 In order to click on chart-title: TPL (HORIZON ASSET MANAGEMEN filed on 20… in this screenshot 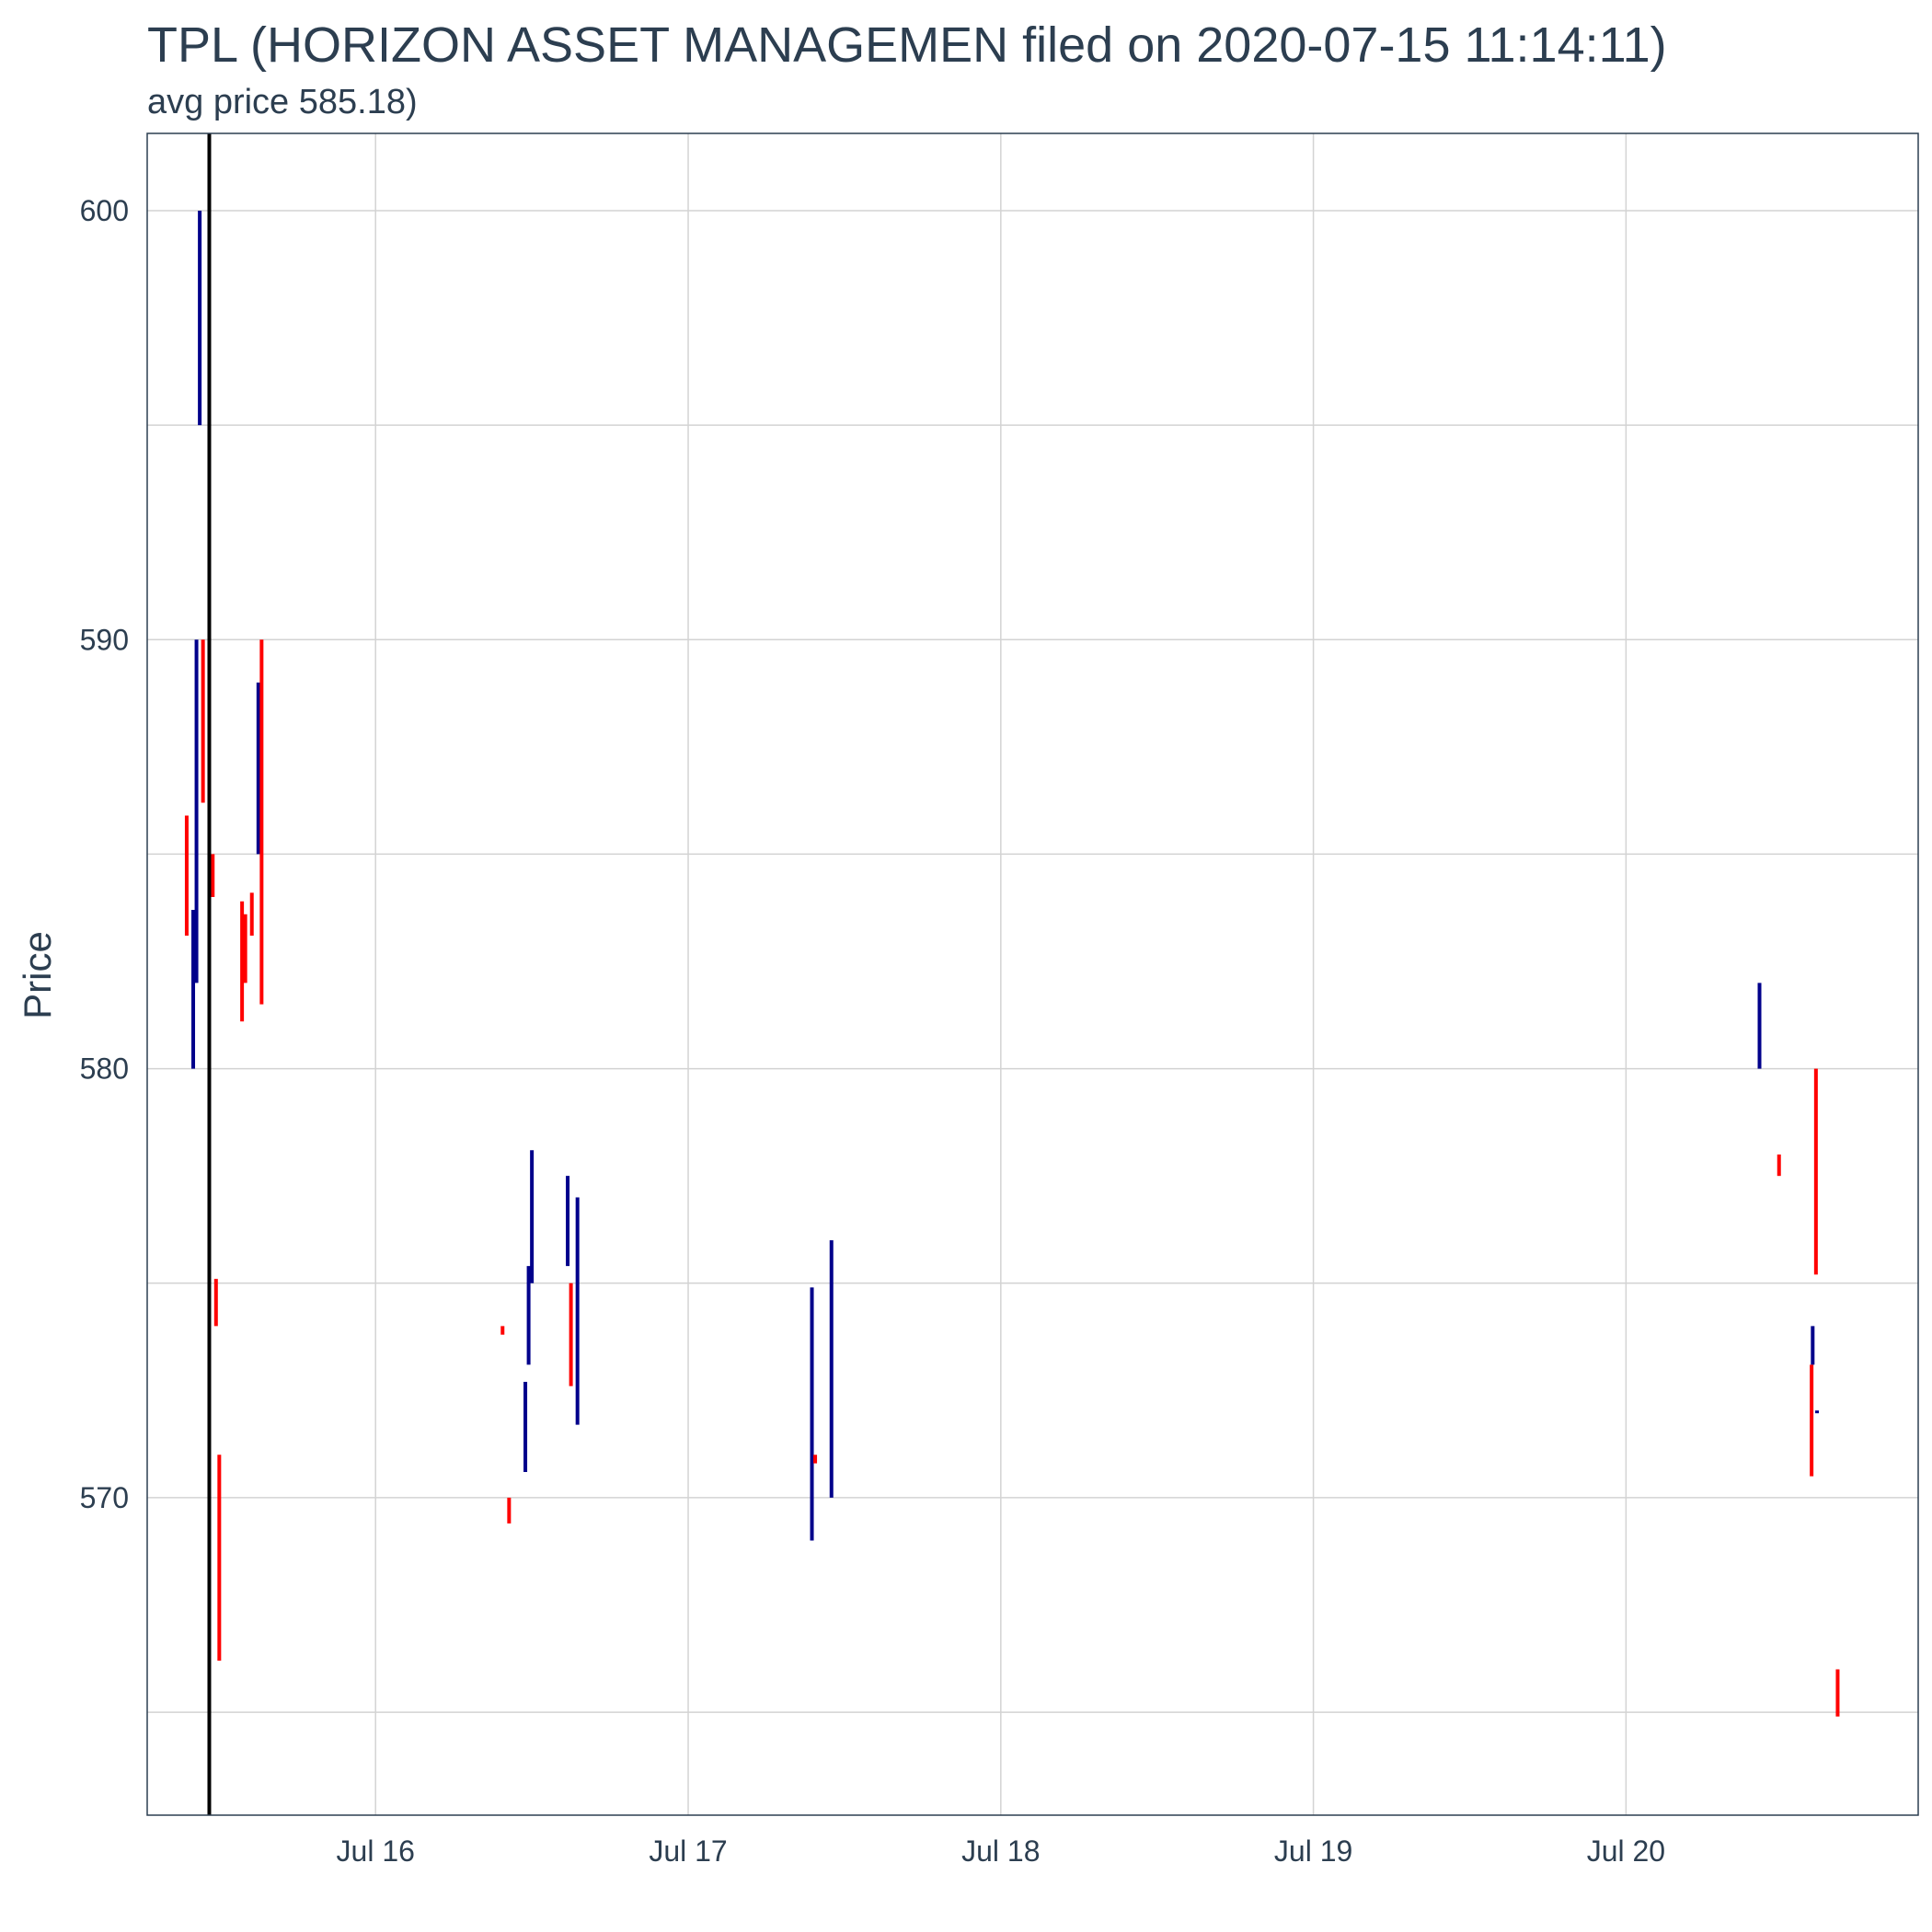, I will do `click(907, 45)`.